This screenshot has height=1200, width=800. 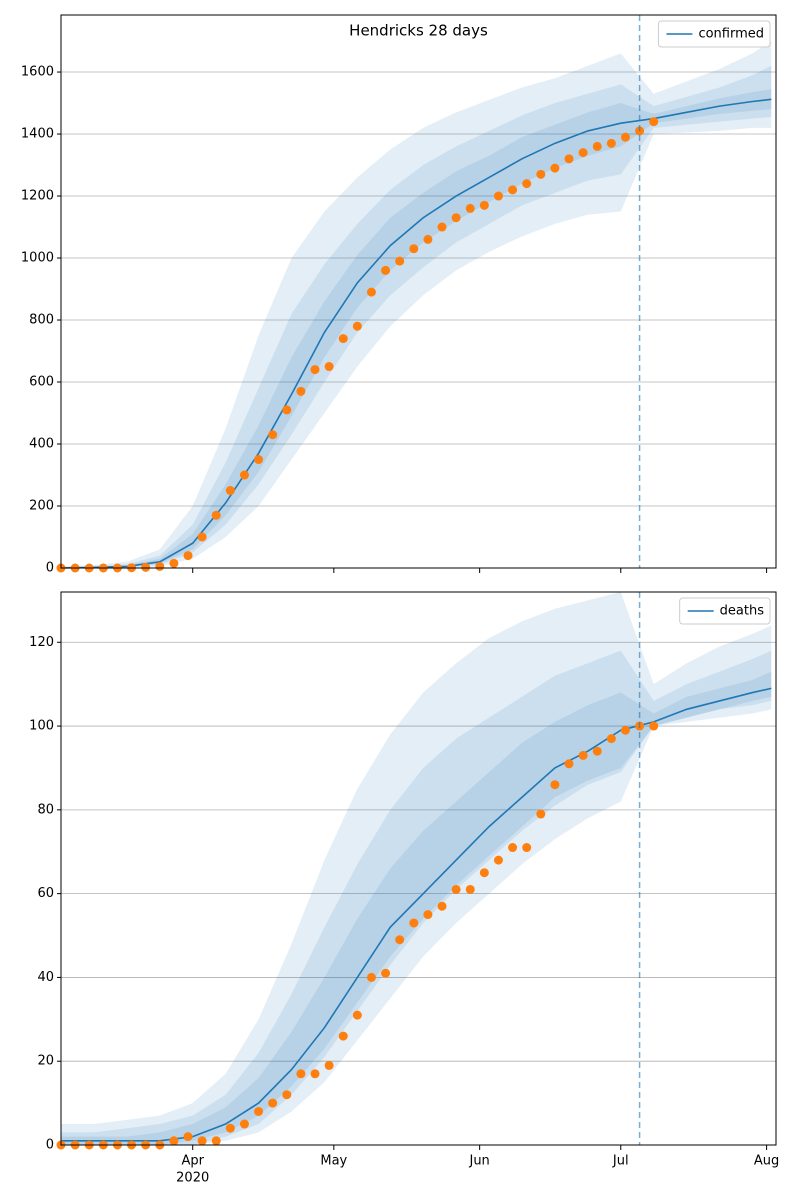 I want to click on x-tick-label: Aug, so click(x=766, y=1161).